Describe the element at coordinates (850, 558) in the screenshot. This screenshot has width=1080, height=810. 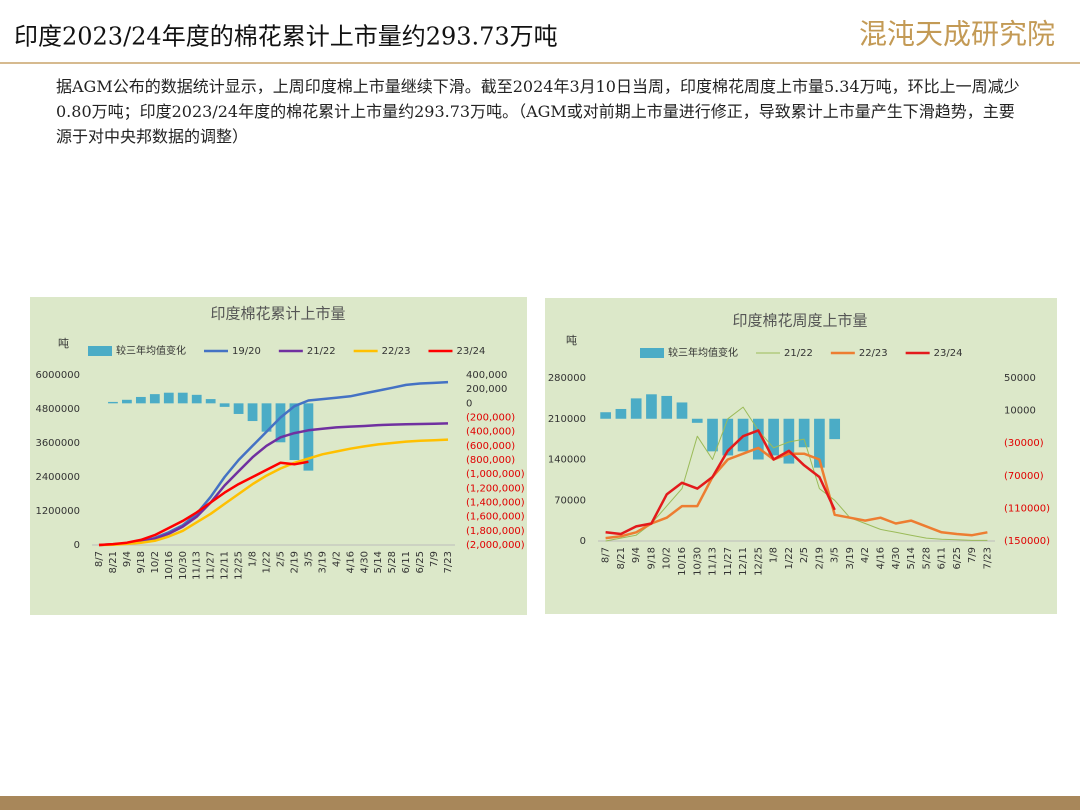
I see `x-tick-label: 3/19` at that location.